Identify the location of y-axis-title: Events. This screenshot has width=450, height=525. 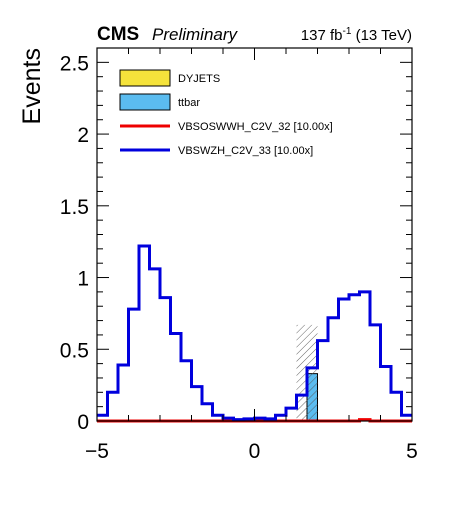
(32, 86).